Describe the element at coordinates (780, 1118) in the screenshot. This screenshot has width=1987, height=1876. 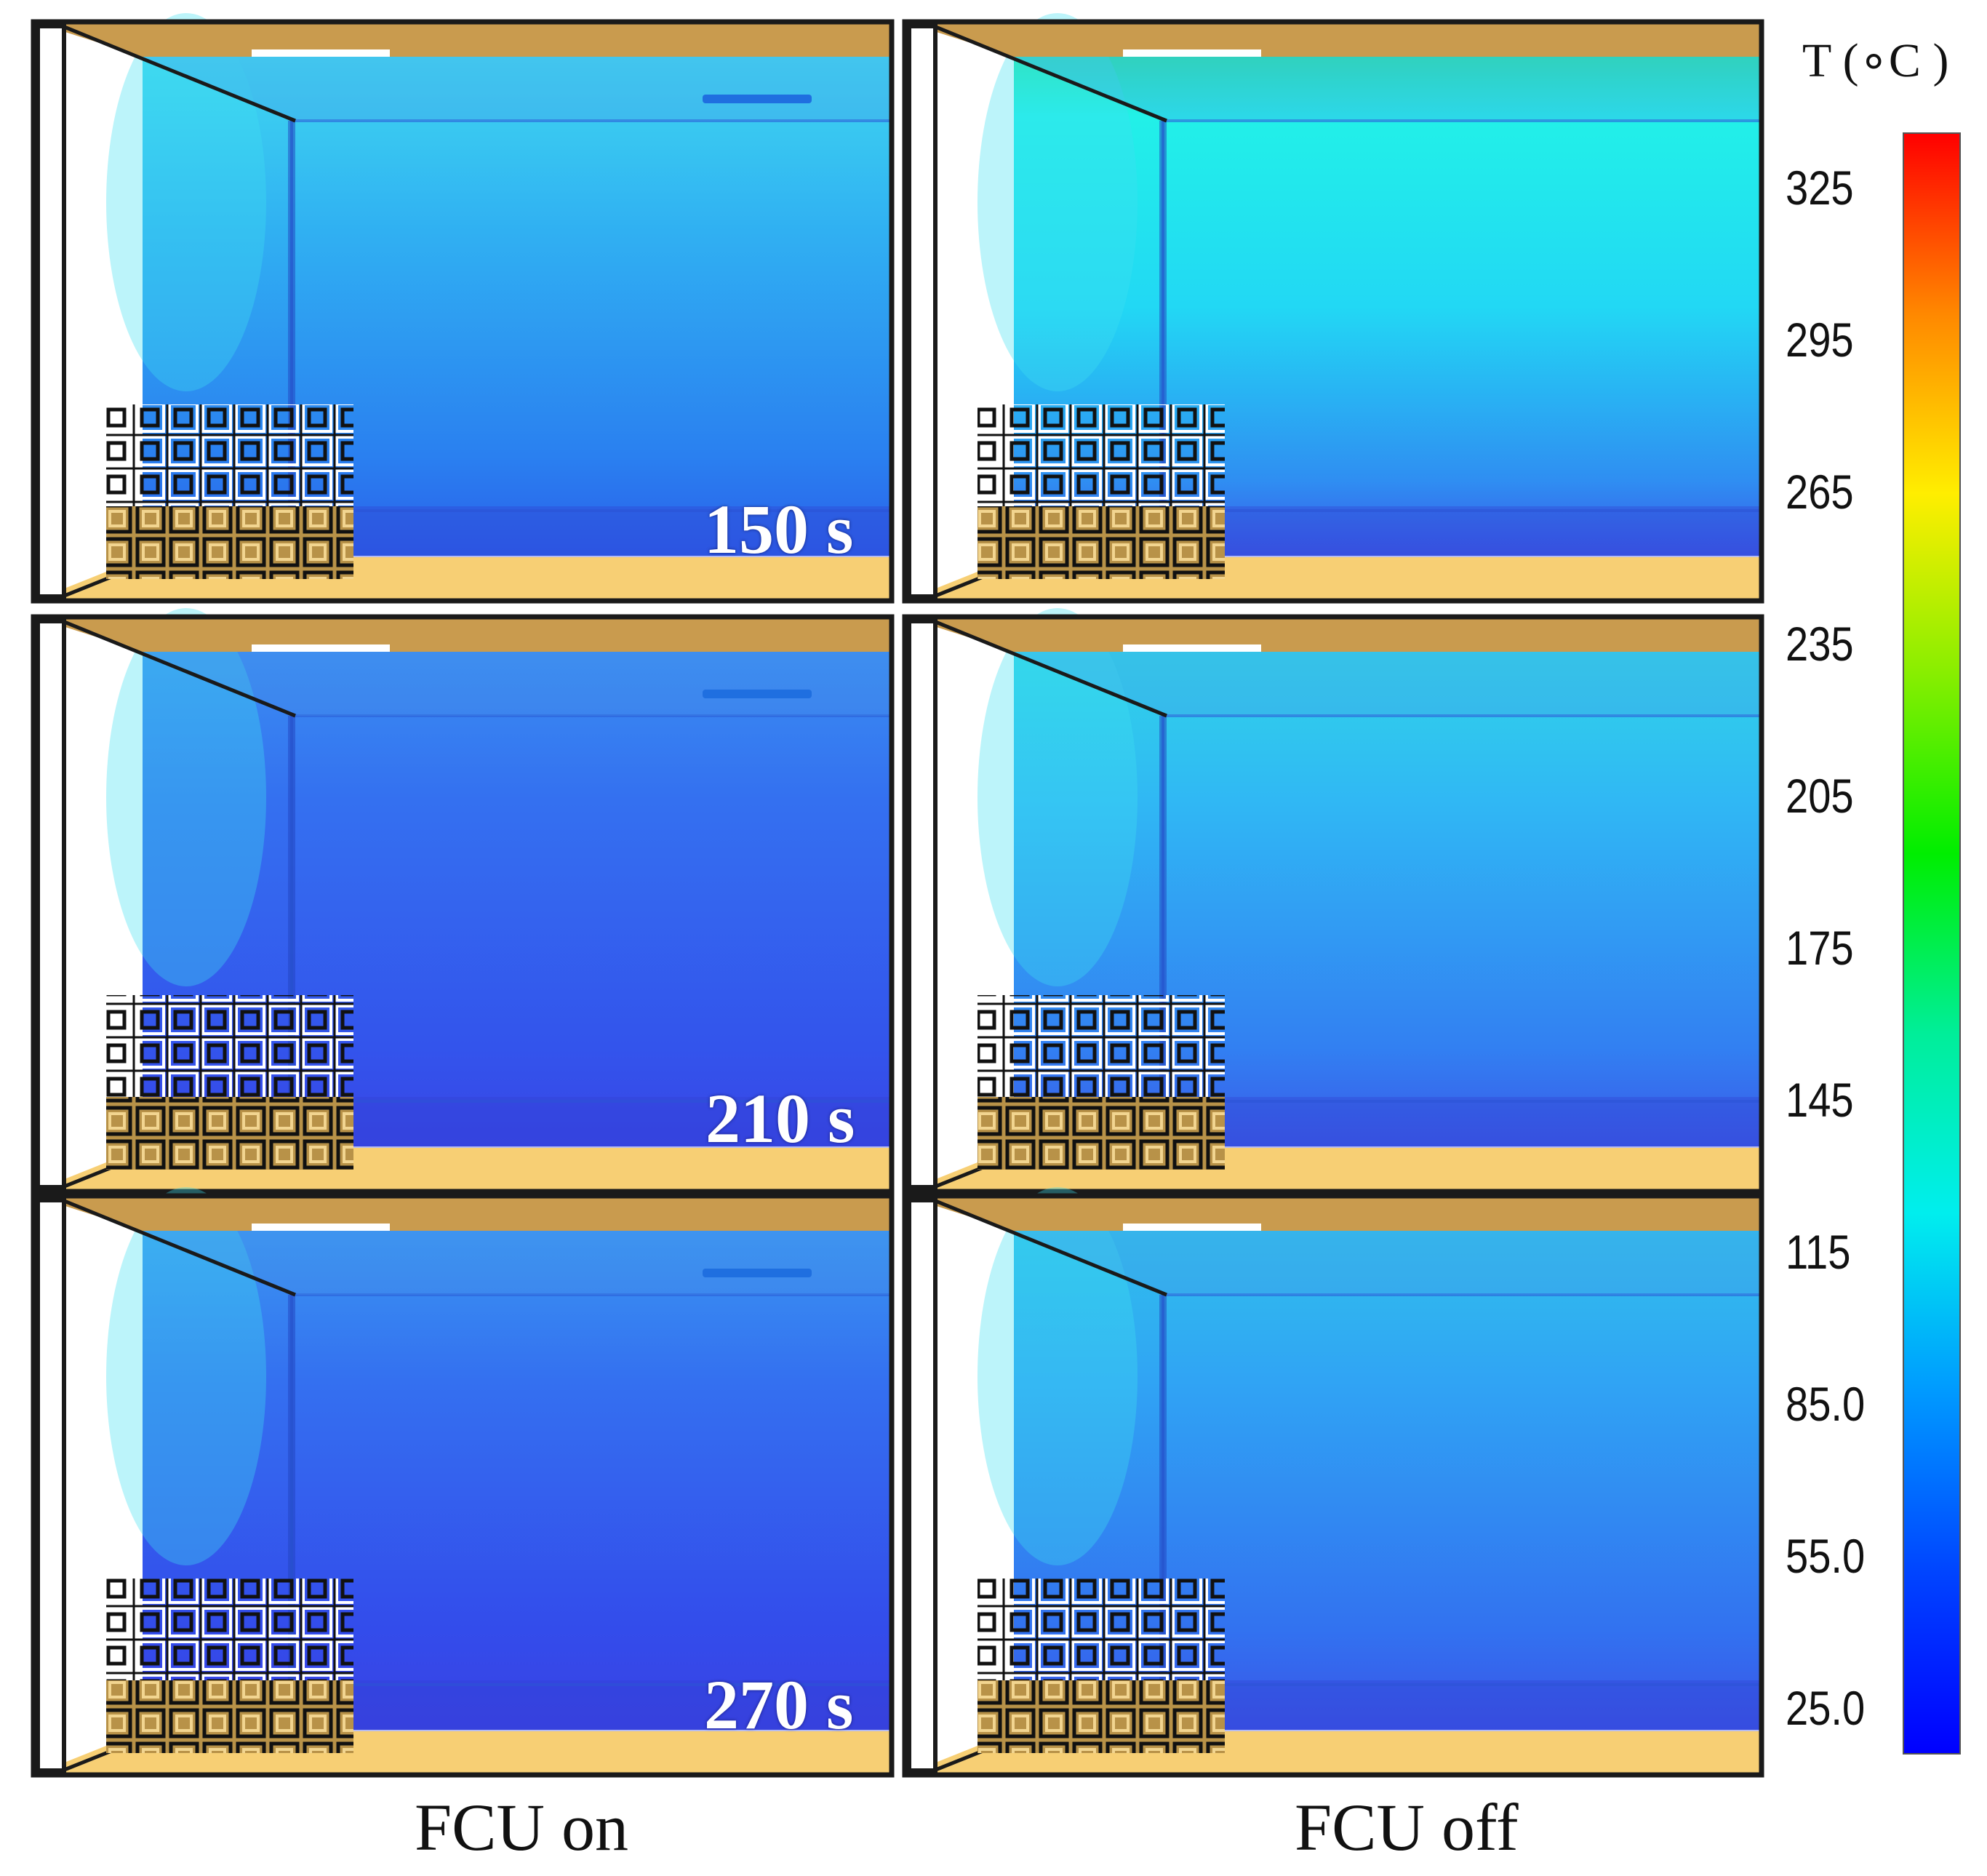
I see `time-label-210s: 210 s` at that location.